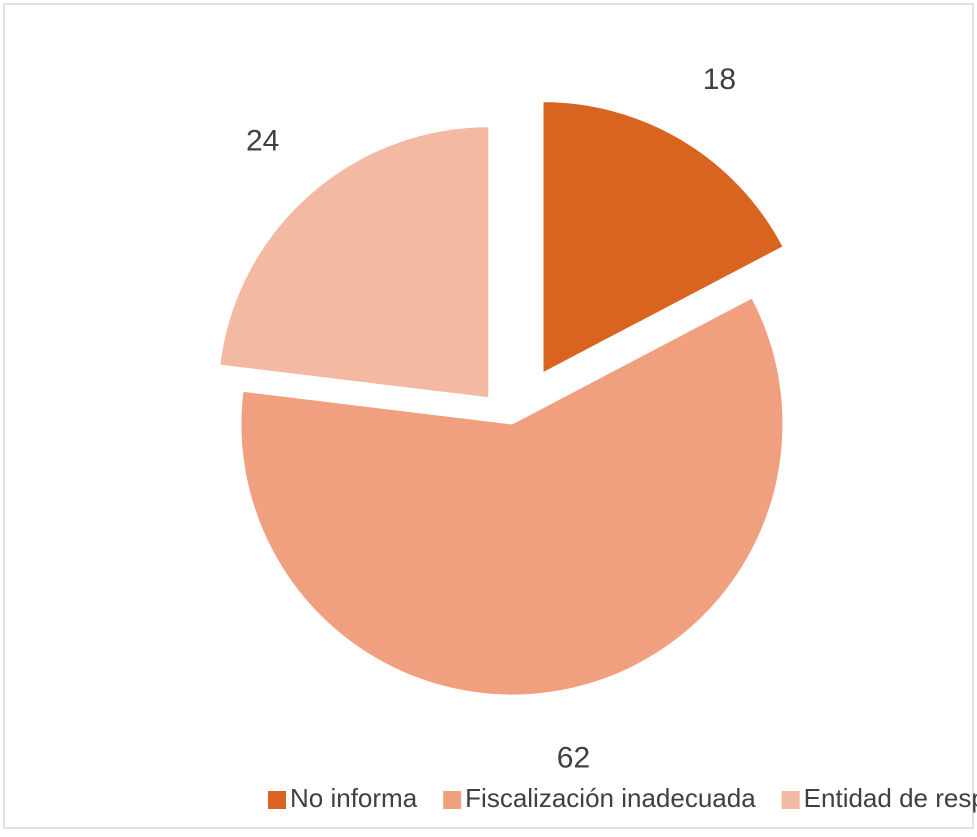 Image resolution: width=977 pixels, height=837 pixels. Describe the element at coordinates (354, 798) in the screenshot. I see `legend-label: No informa` at that location.